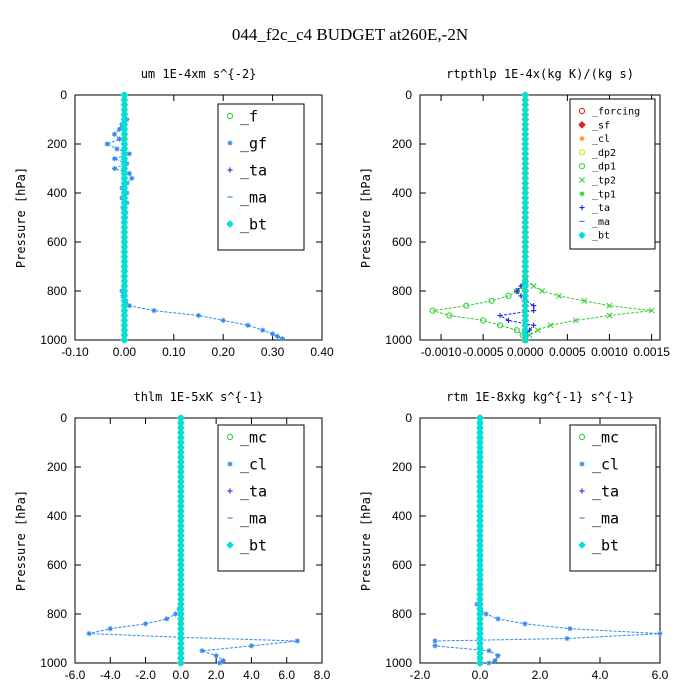  Describe the element at coordinates (145, 675) in the screenshot. I see `x-tick-label: -2.0` at that location.